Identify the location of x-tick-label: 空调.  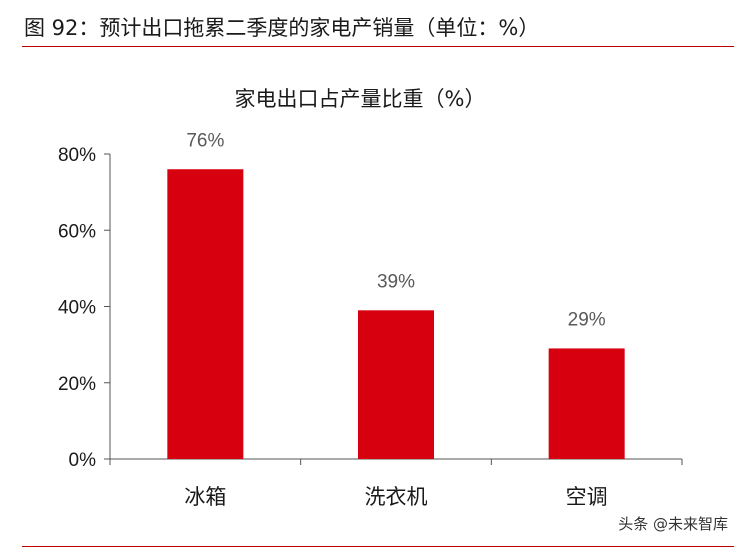
(587, 497).